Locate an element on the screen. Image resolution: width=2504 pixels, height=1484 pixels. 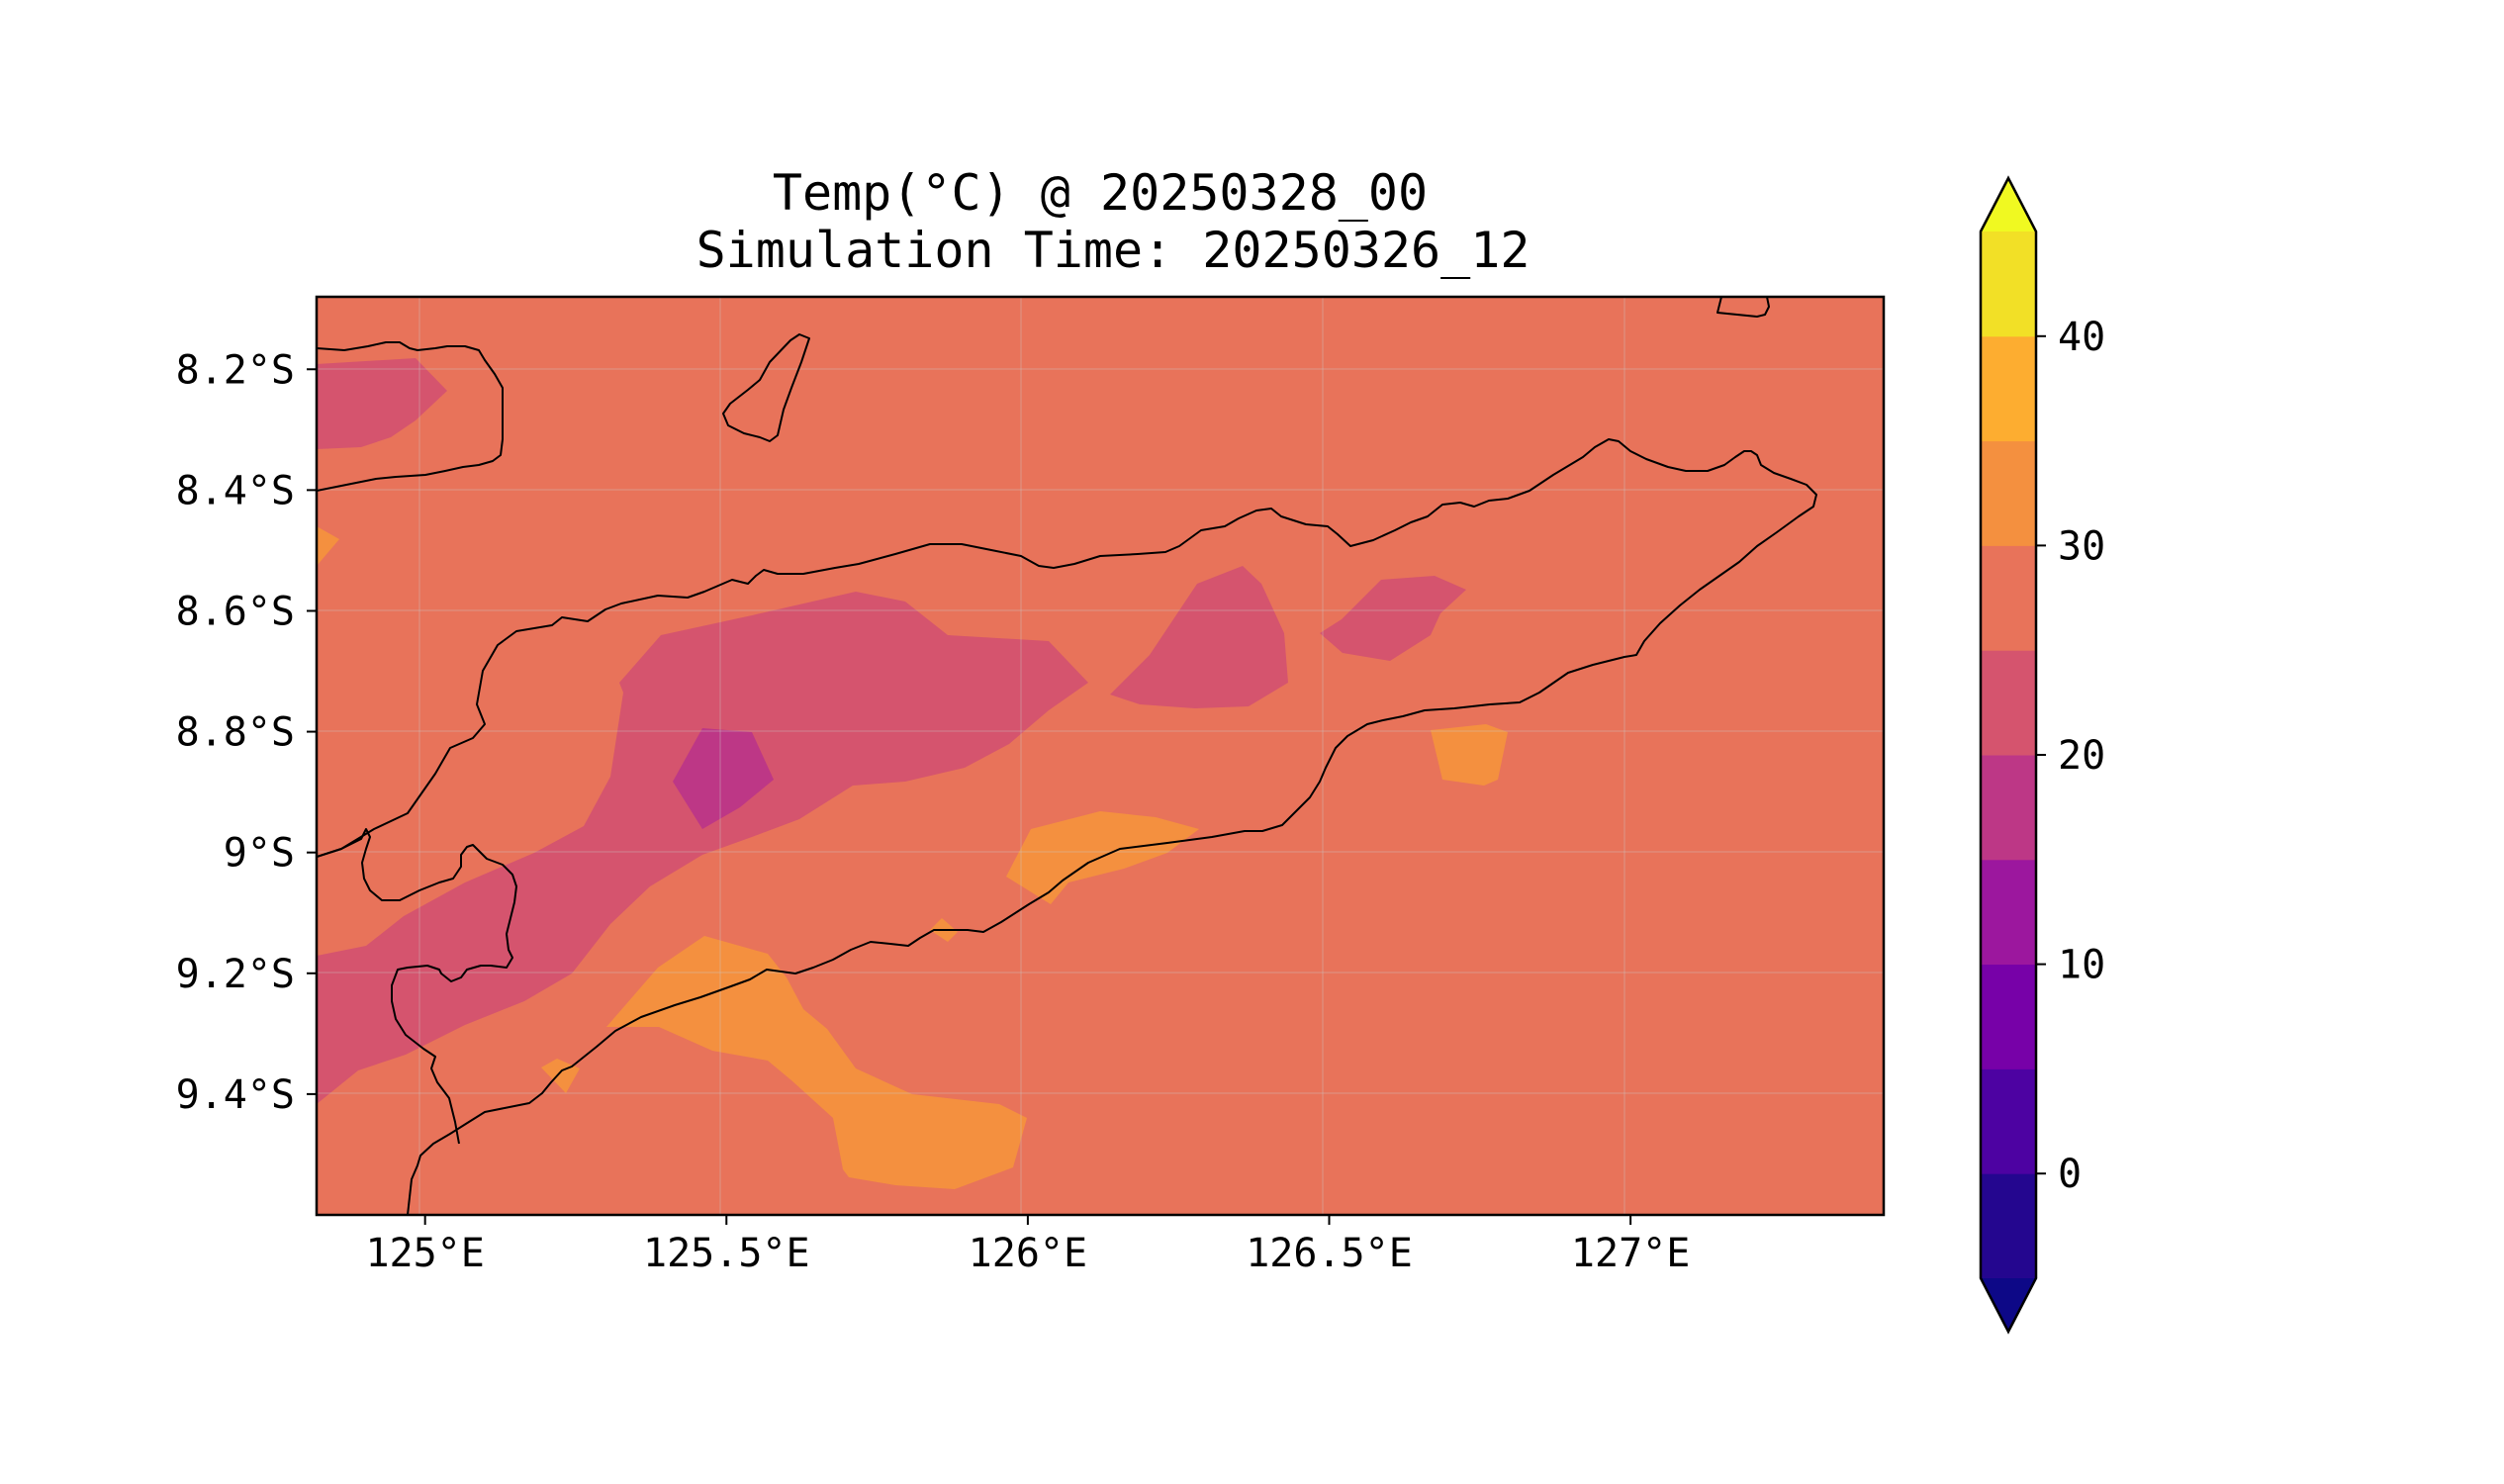
y-tick-label: 9.4°S is located at coordinates (235, 1095).